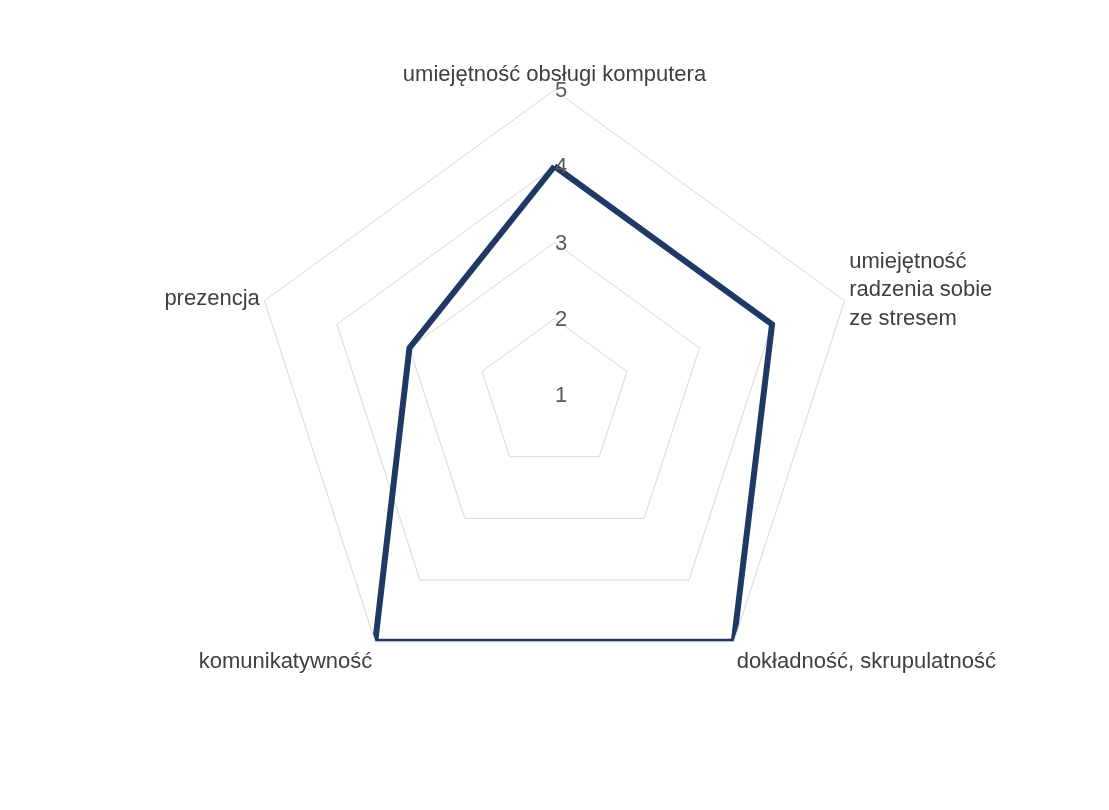 The width and height of the screenshot is (1109, 810). What do you see at coordinates (561, 242) in the screenshot?
I see `y-tick-label: 3` at bounding box center [561, 242].